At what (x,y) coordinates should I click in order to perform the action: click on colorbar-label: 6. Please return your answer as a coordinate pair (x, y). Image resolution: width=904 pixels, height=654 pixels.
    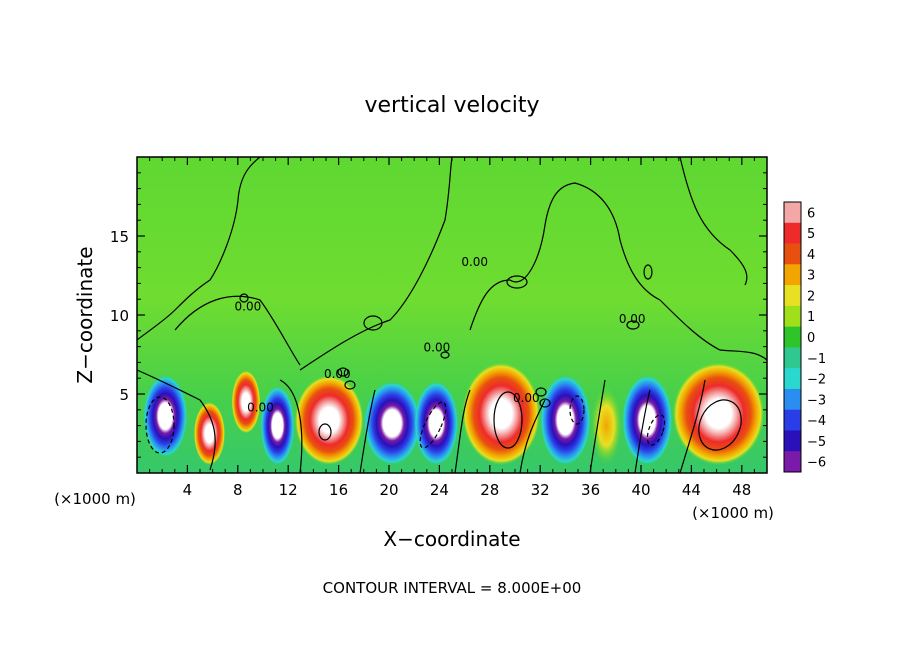
    Looking at the image, I should click on (811, 213).